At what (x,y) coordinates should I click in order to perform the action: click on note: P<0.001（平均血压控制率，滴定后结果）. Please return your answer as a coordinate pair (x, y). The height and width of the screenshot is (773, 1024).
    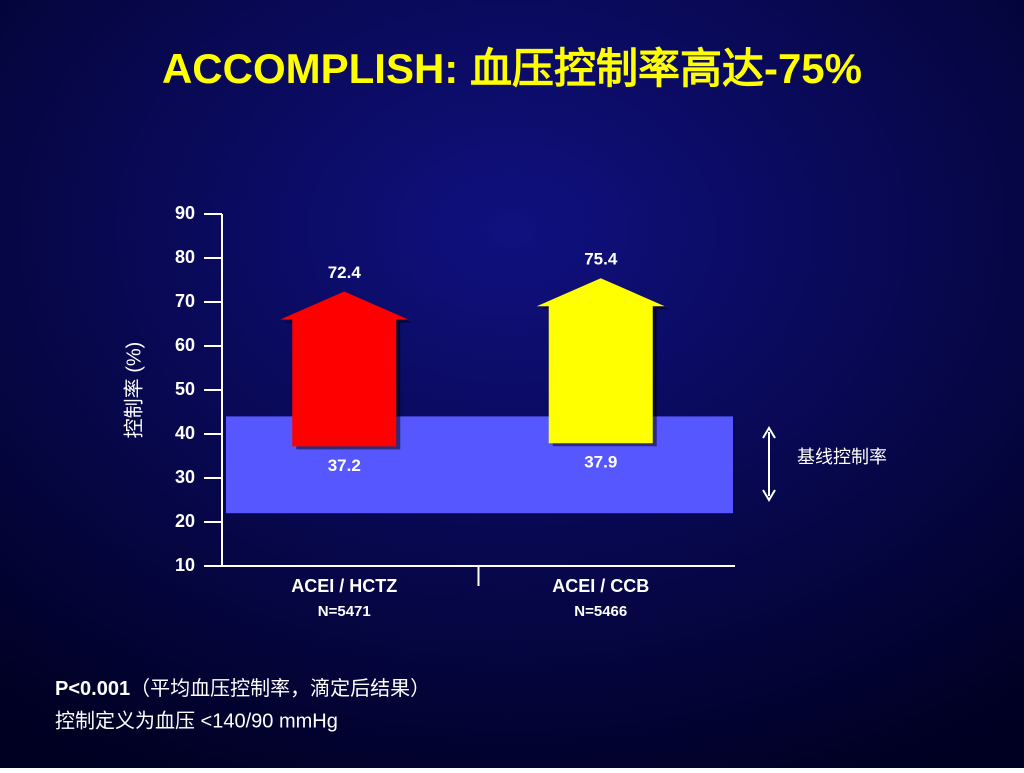
    Looking at the image, I should click on (242, 688).